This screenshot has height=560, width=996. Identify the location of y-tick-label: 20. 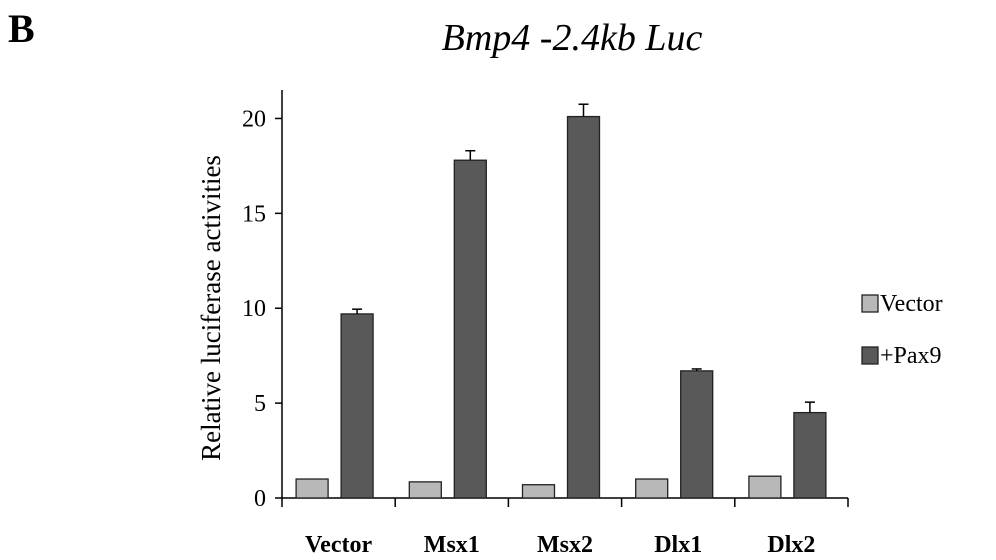
(254, 119).